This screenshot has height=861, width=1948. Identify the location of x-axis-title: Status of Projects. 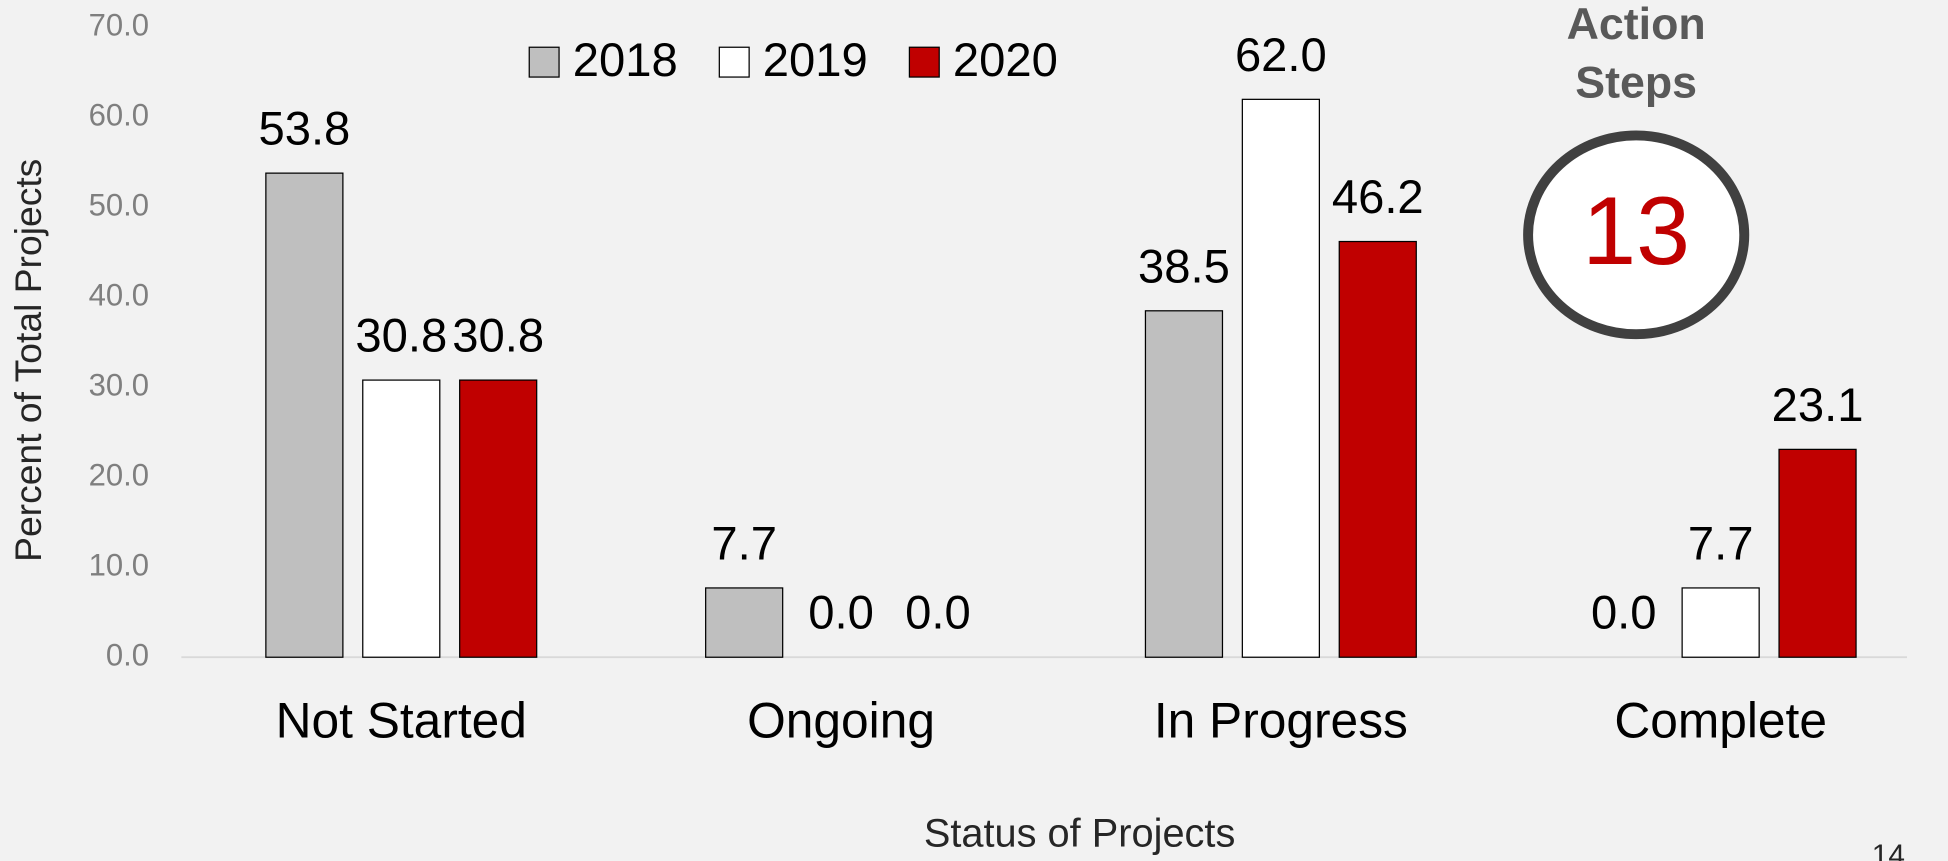
(1080, 834).